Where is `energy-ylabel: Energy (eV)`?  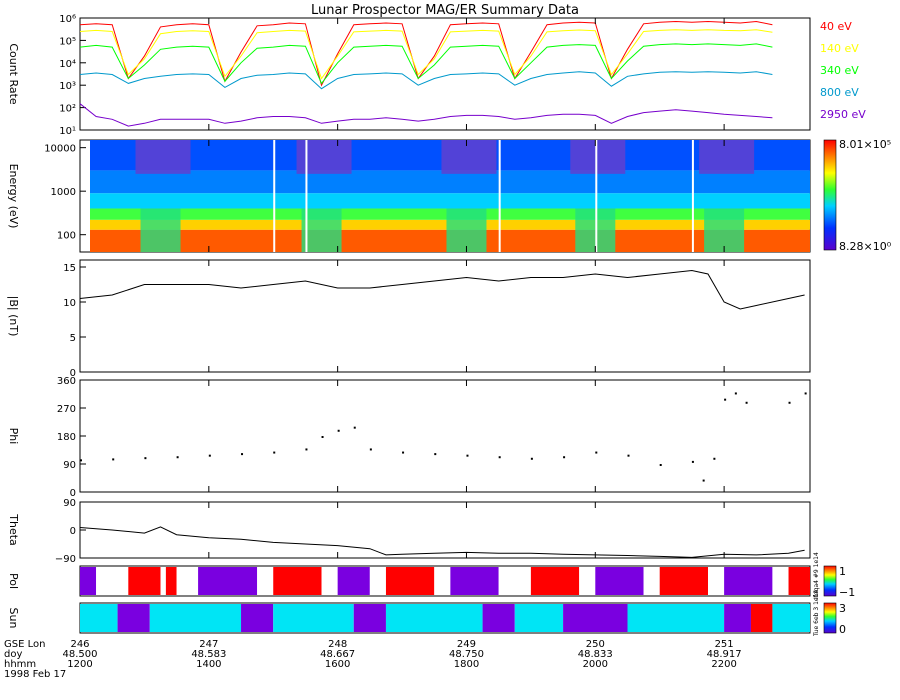
energy-ylabel: Energy (eV) is located at coordinates (13, 196).